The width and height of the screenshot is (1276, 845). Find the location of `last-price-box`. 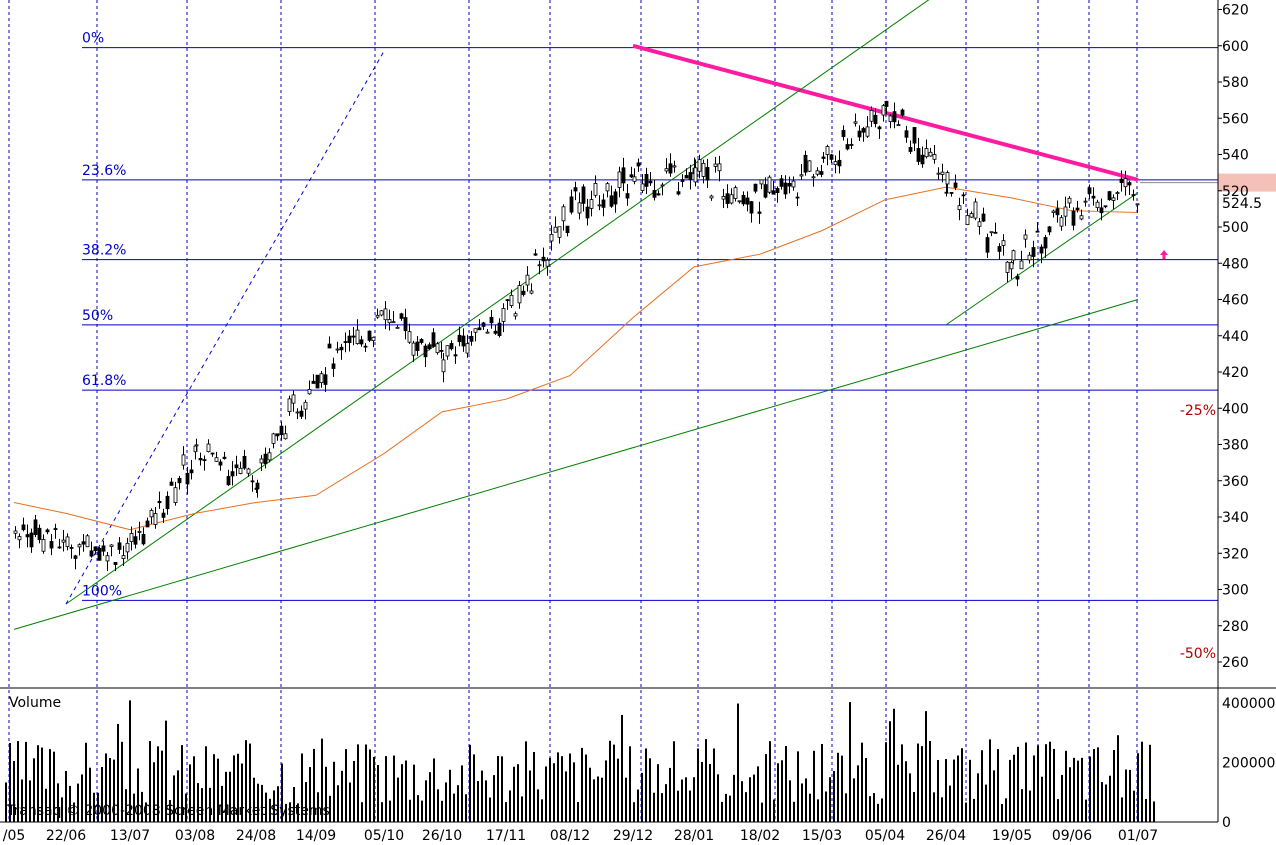

last-price-box is located at coordinates (1247, 182).